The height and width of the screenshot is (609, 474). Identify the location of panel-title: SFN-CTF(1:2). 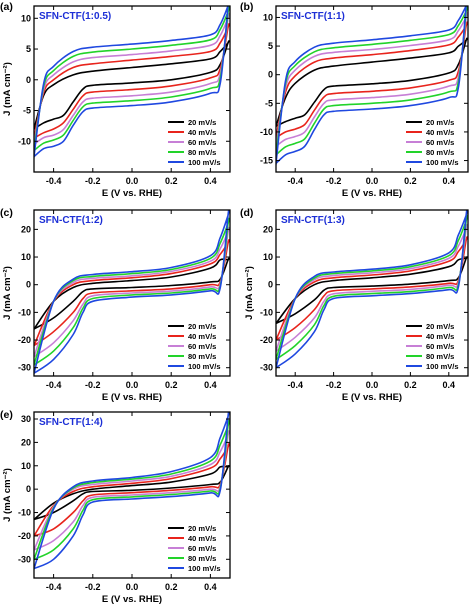
(71, 220).